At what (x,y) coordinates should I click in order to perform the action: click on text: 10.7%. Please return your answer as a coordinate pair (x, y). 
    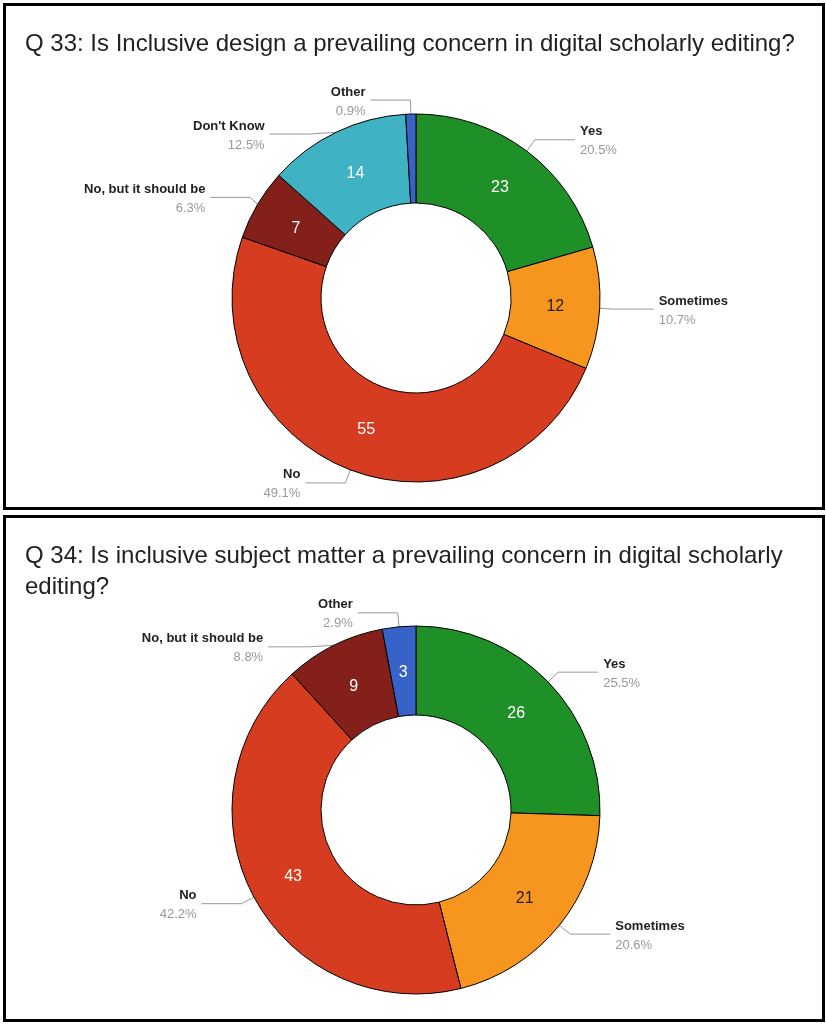
    Looking at the image, I should click on (677, 319).